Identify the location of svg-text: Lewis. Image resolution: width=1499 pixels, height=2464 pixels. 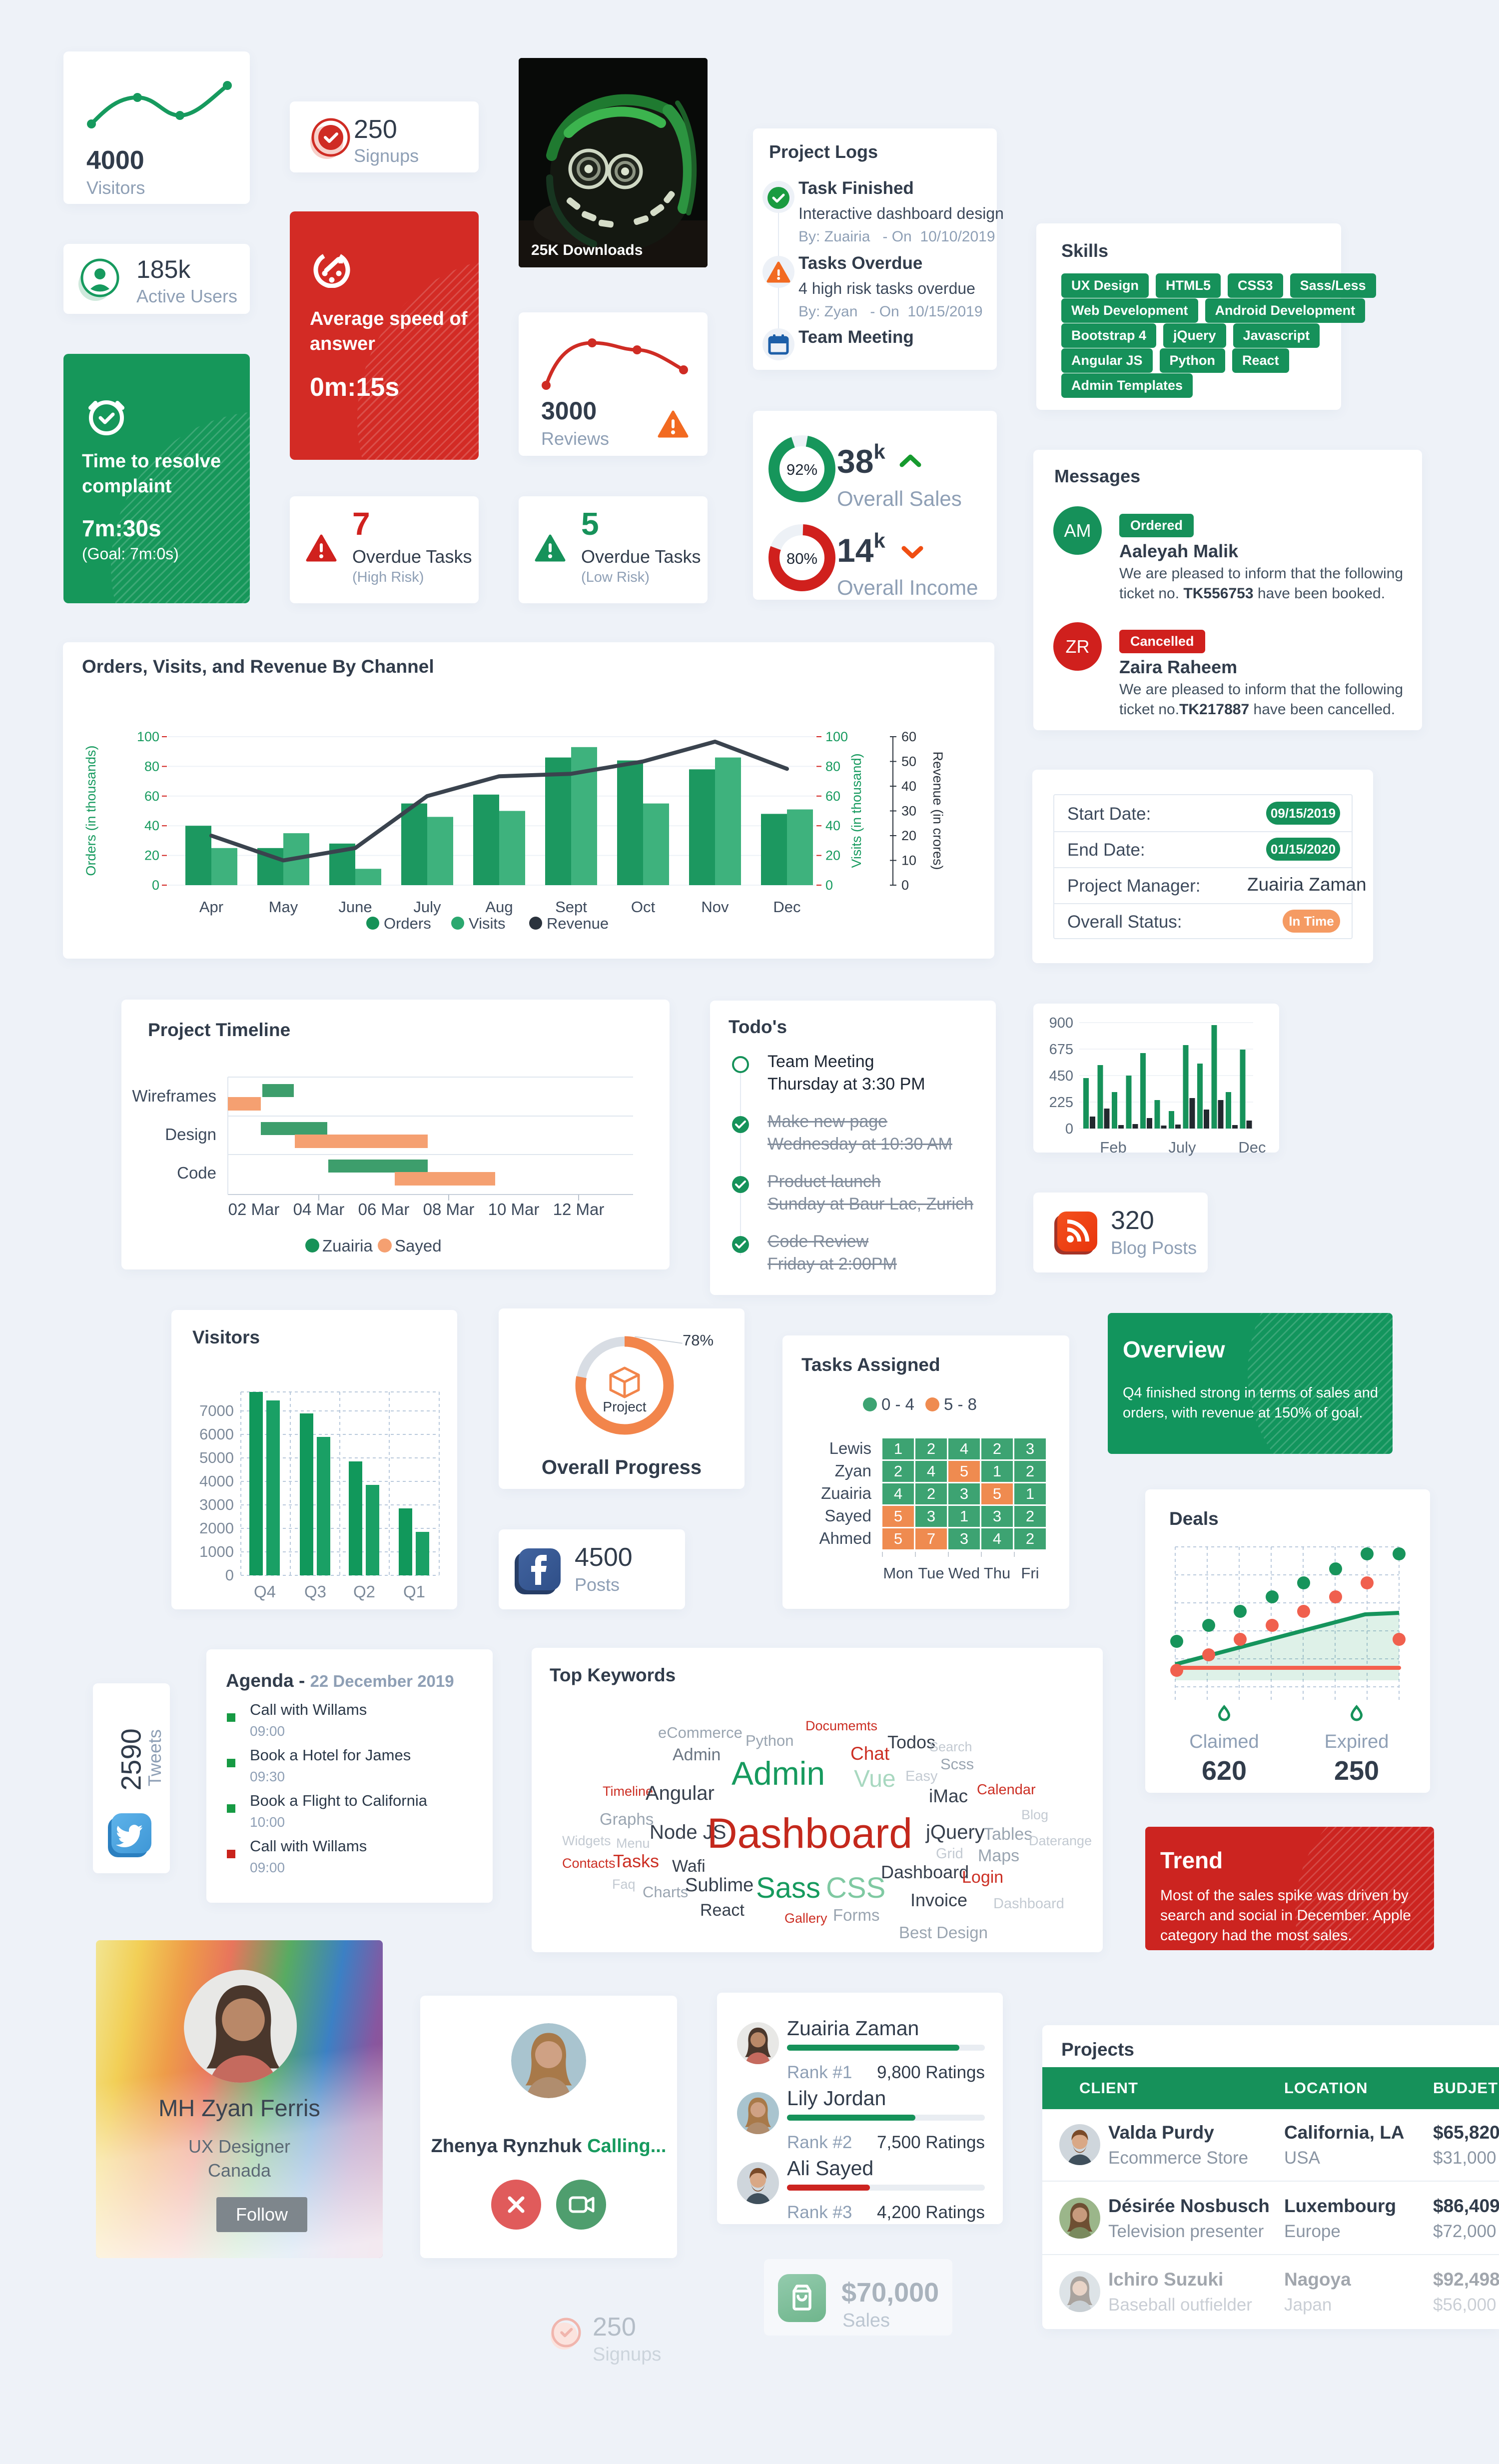
(850, 1448).